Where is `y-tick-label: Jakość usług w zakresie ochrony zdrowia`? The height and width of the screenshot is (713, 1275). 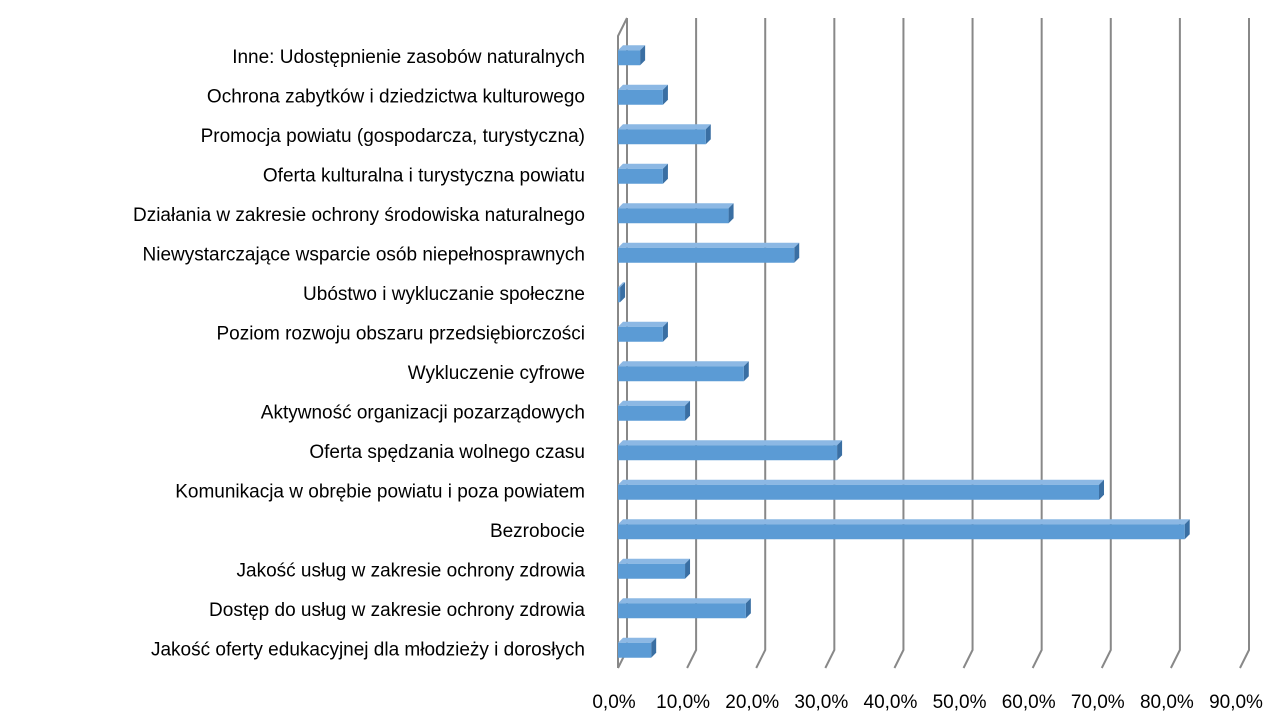
y-tick-label: Jakość usług w zakresie ochrony zdrowia is located at coordinates (411, 570).